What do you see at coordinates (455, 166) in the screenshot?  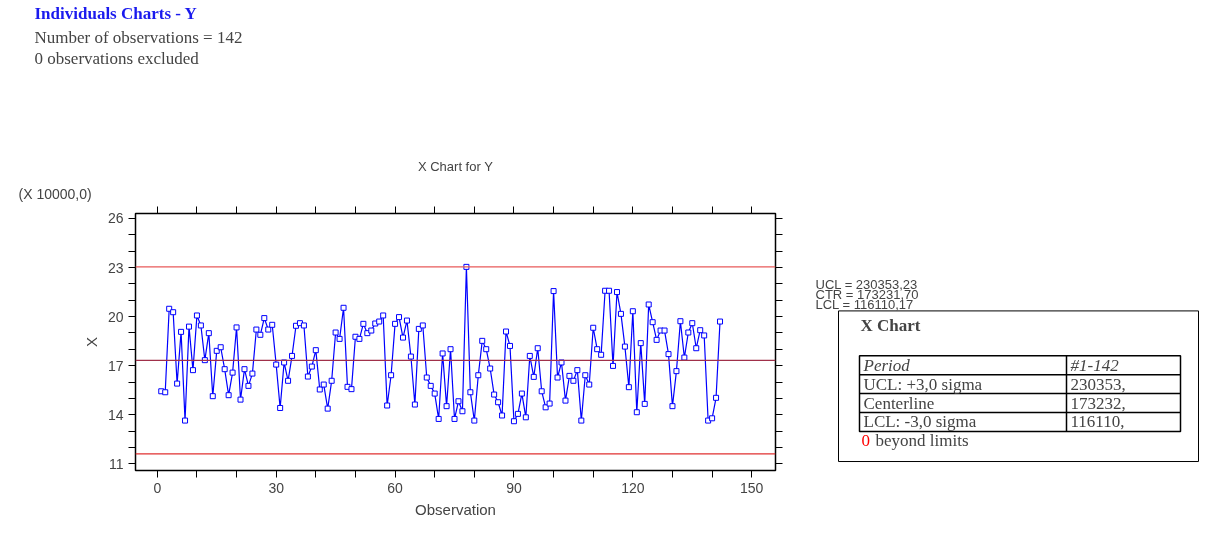 I see `chart-title: X Chart for Y` at bounding box center [455, 166].